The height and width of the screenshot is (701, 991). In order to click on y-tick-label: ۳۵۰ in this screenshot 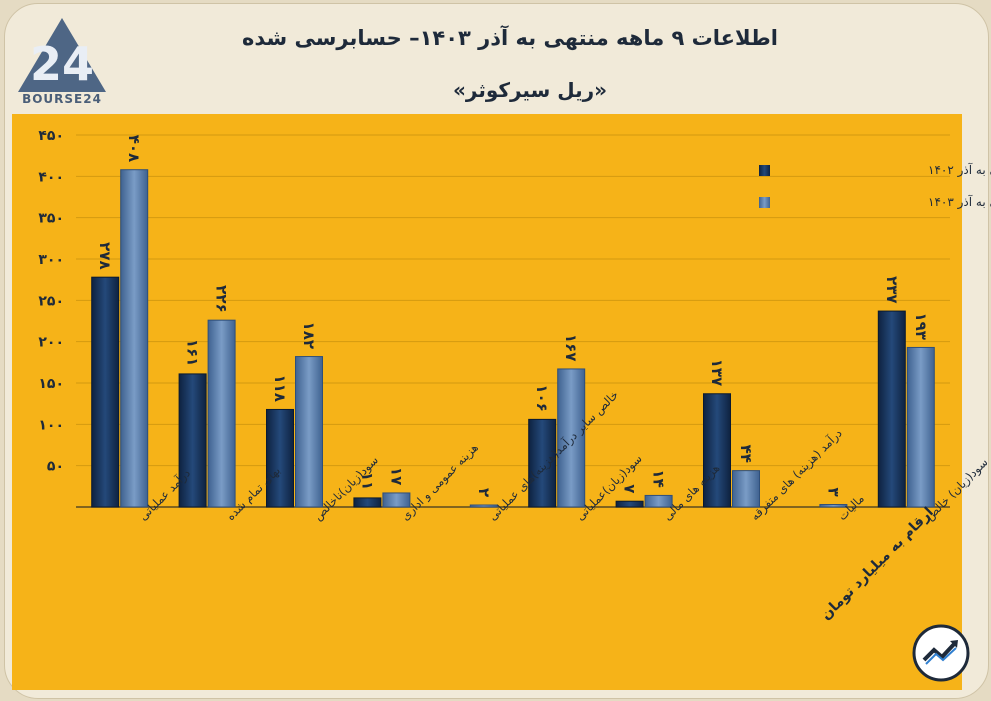, I will do `click(51, 219)`.